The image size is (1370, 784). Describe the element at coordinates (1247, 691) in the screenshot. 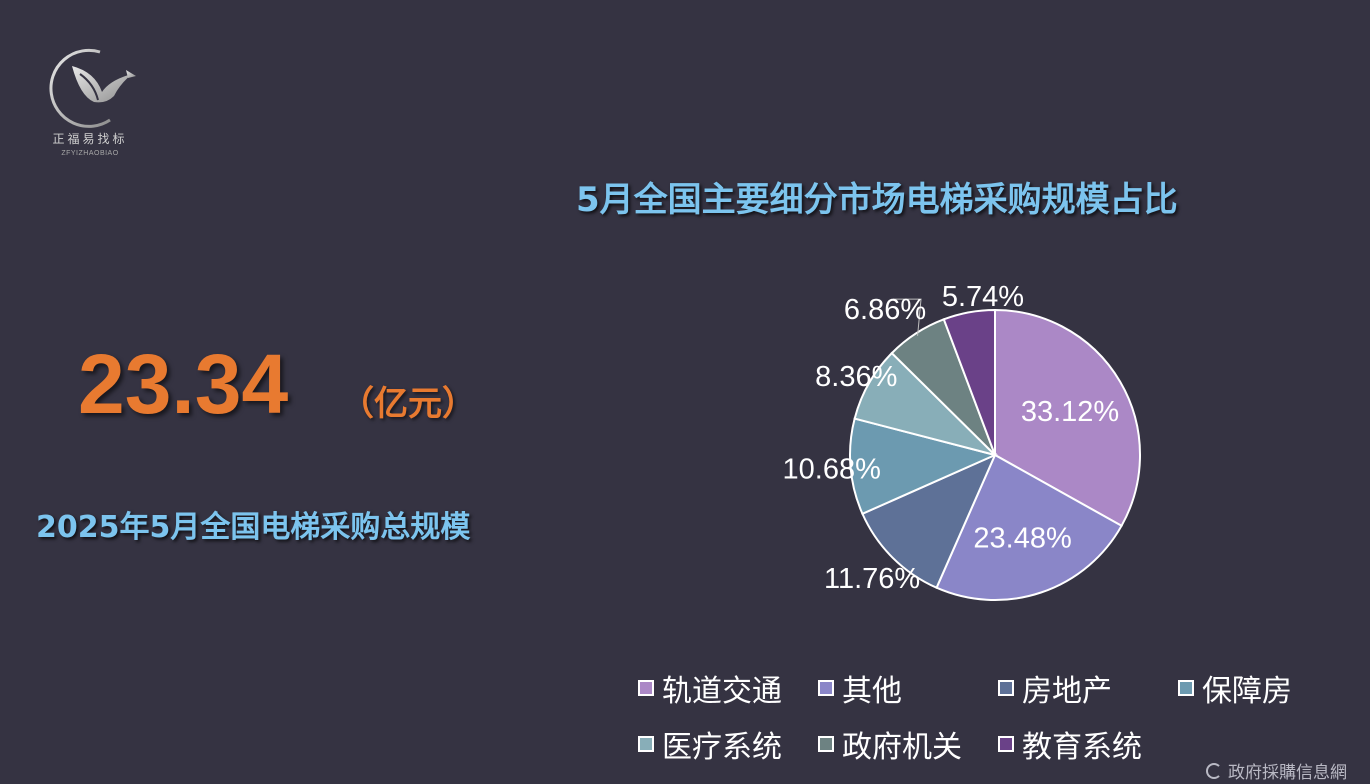

I see `legend-label: 保障房` at that location.